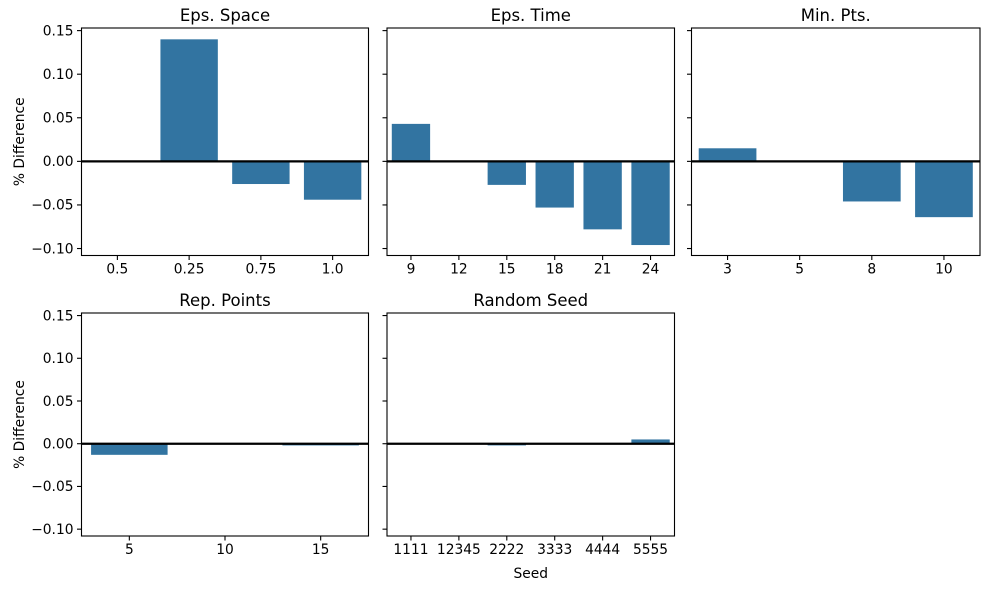 The height and width of the screenshot is (594, 990). What do you see at coordinates (555, 270) in the screenshot?
I see `x-tick-label: 18` at bounding box center [555, 270].